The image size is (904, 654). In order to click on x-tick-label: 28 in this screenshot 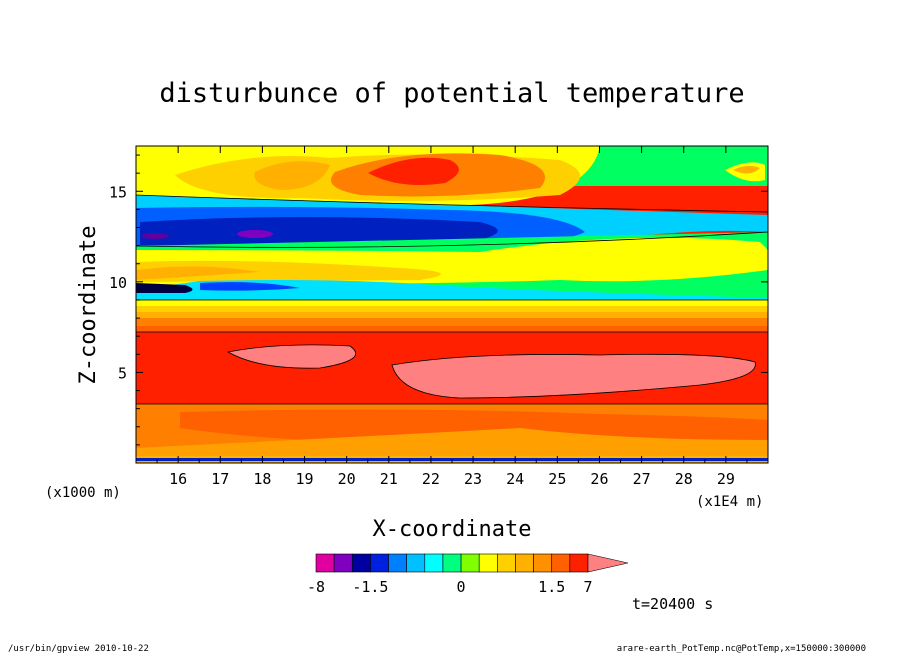, I will do `click(684, 479)`.